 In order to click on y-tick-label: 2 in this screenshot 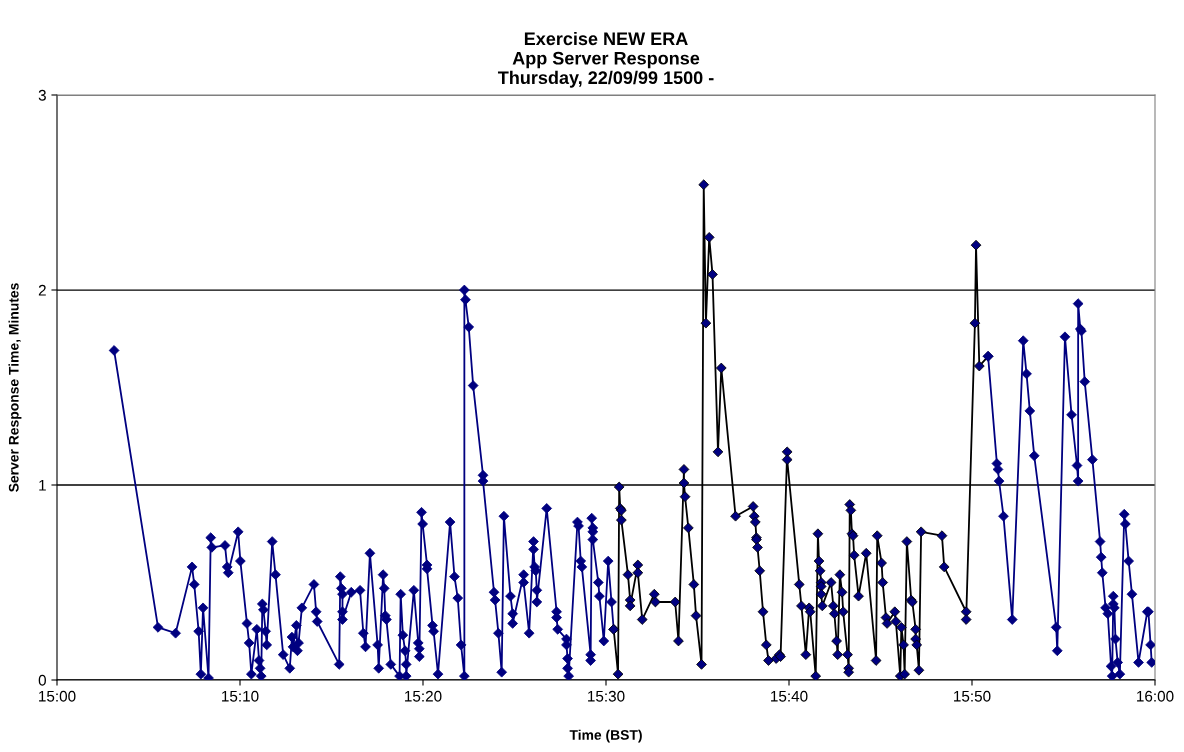, I will do `click(42, 290)`.